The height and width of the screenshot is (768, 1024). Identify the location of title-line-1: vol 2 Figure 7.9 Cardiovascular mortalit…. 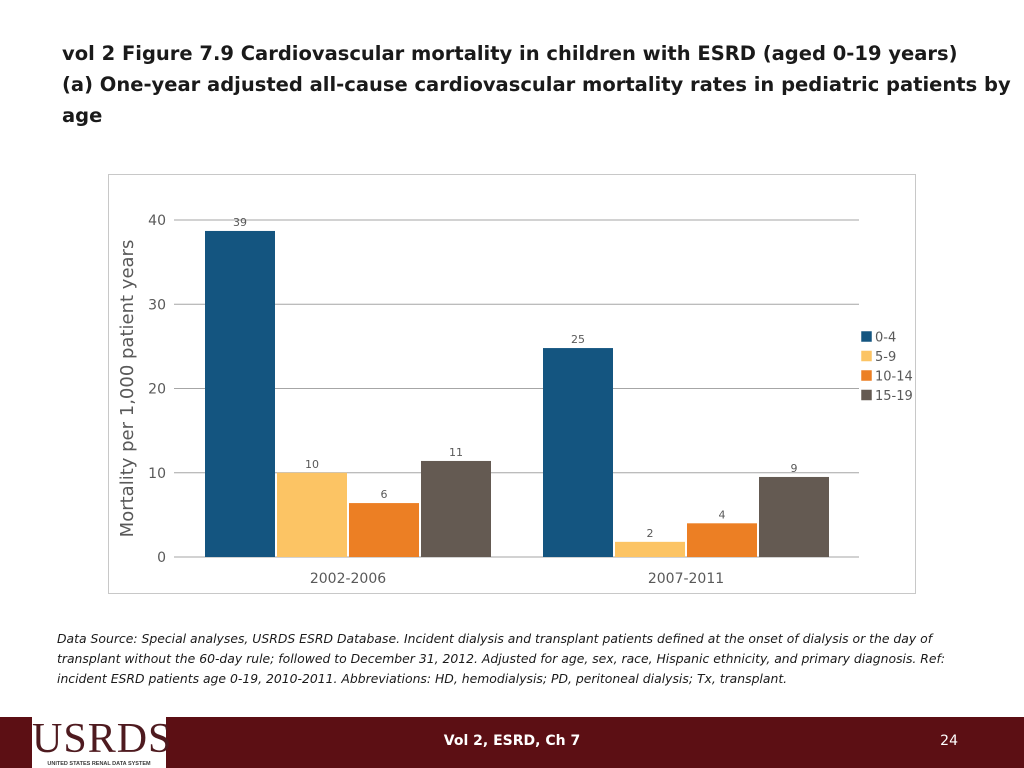
(510, 53).